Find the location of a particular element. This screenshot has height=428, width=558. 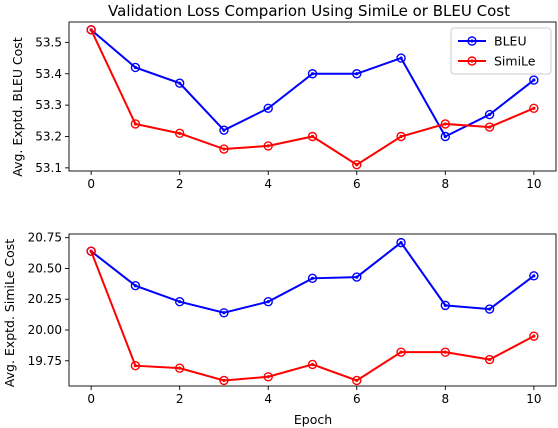

y-tick-label: 53.2 is located at coordinates (48, 136).